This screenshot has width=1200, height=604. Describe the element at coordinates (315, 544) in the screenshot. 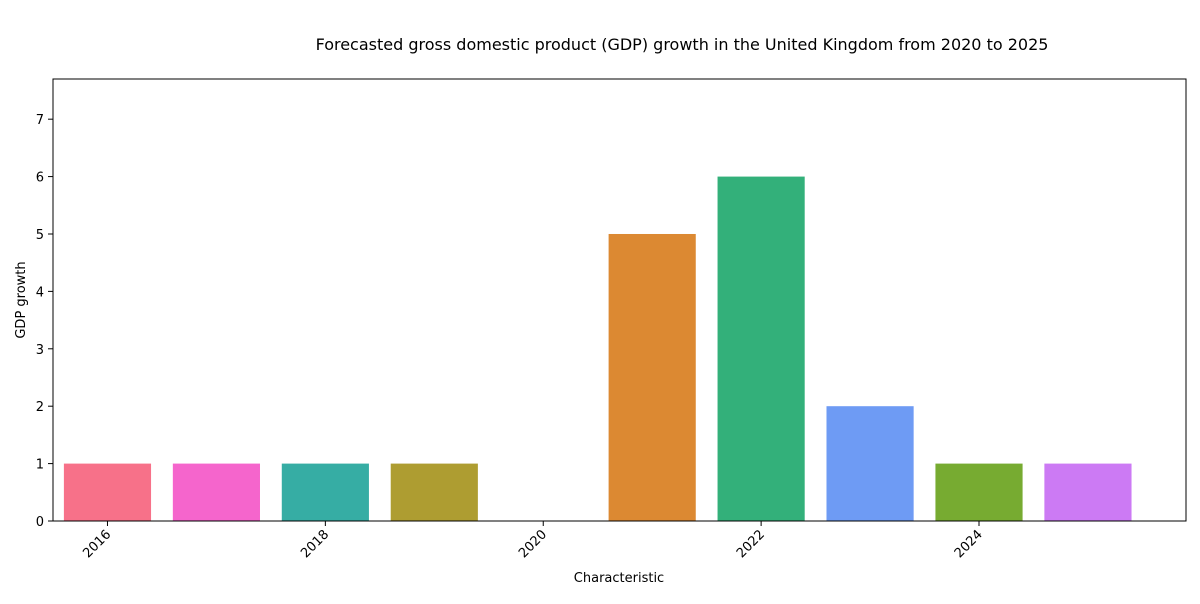

I see `x-tick-label: 2018` at that location.